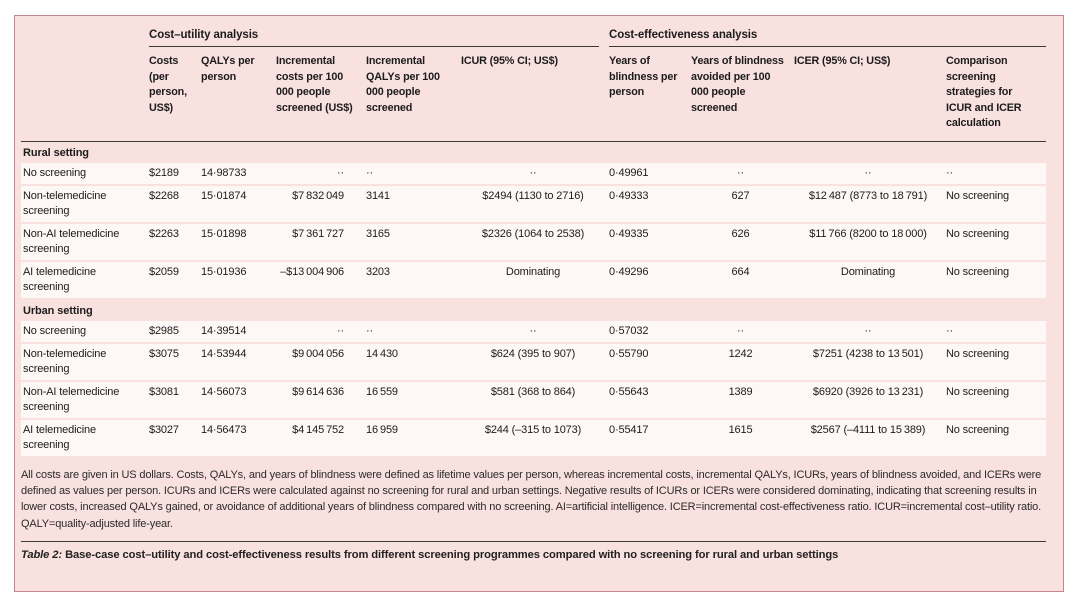  What do you see at coordinates (868, 353) in the screenshot?
I see `data-cell: $7251 (4238 to 13 501)` at bounding box center [868, 353].